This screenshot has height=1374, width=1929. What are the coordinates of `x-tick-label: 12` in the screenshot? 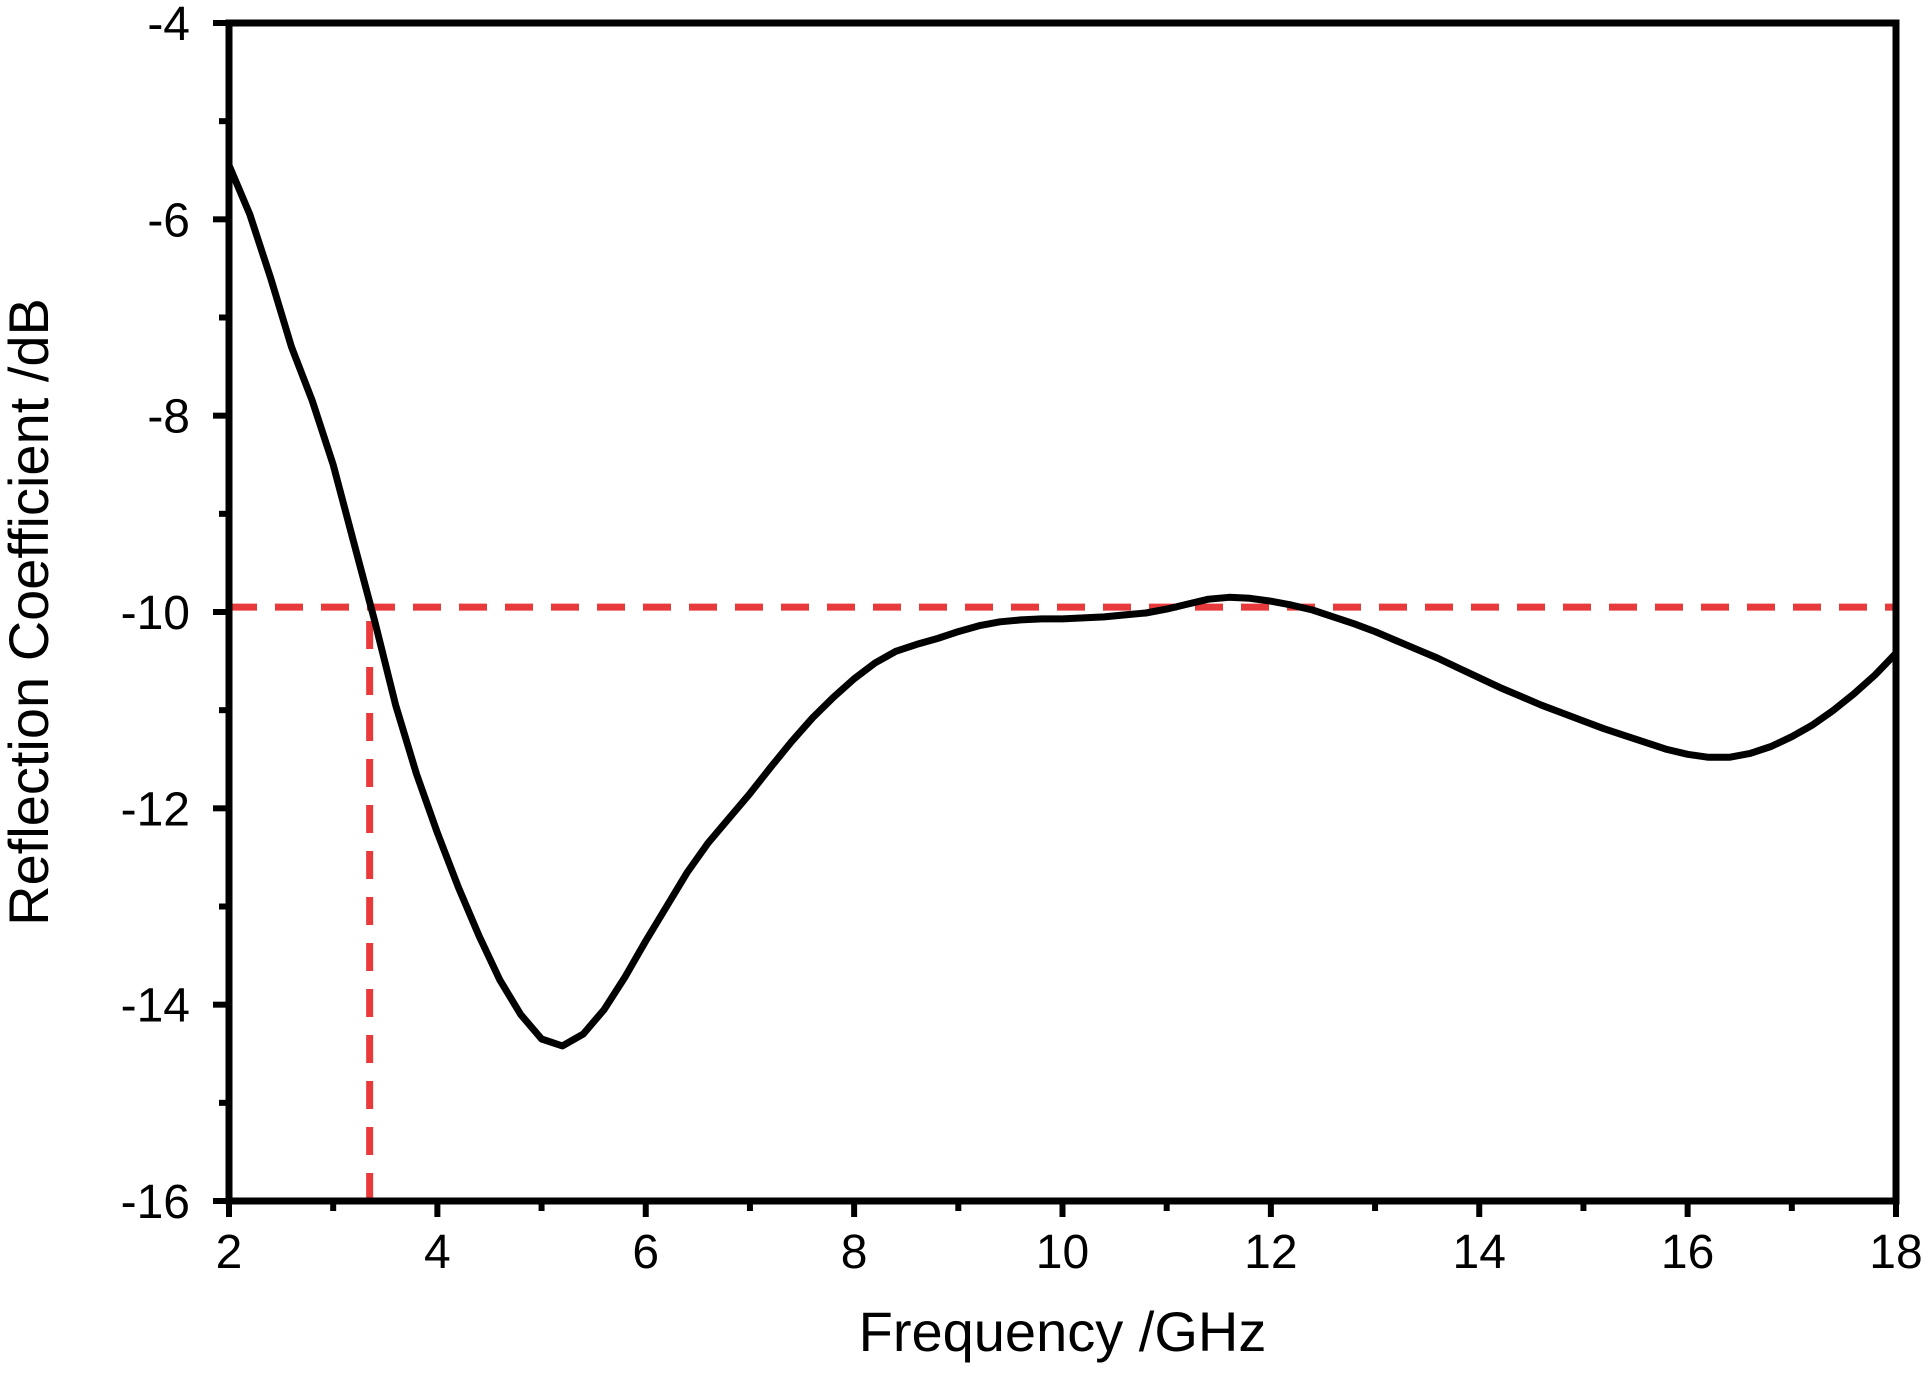 It's located at (1270, 1252).